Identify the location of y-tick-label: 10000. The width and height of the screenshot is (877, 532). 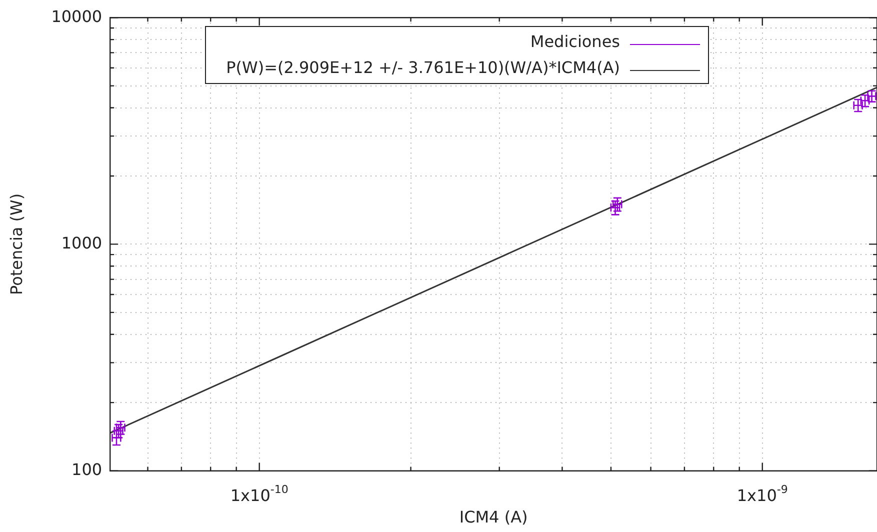
(76, 16).